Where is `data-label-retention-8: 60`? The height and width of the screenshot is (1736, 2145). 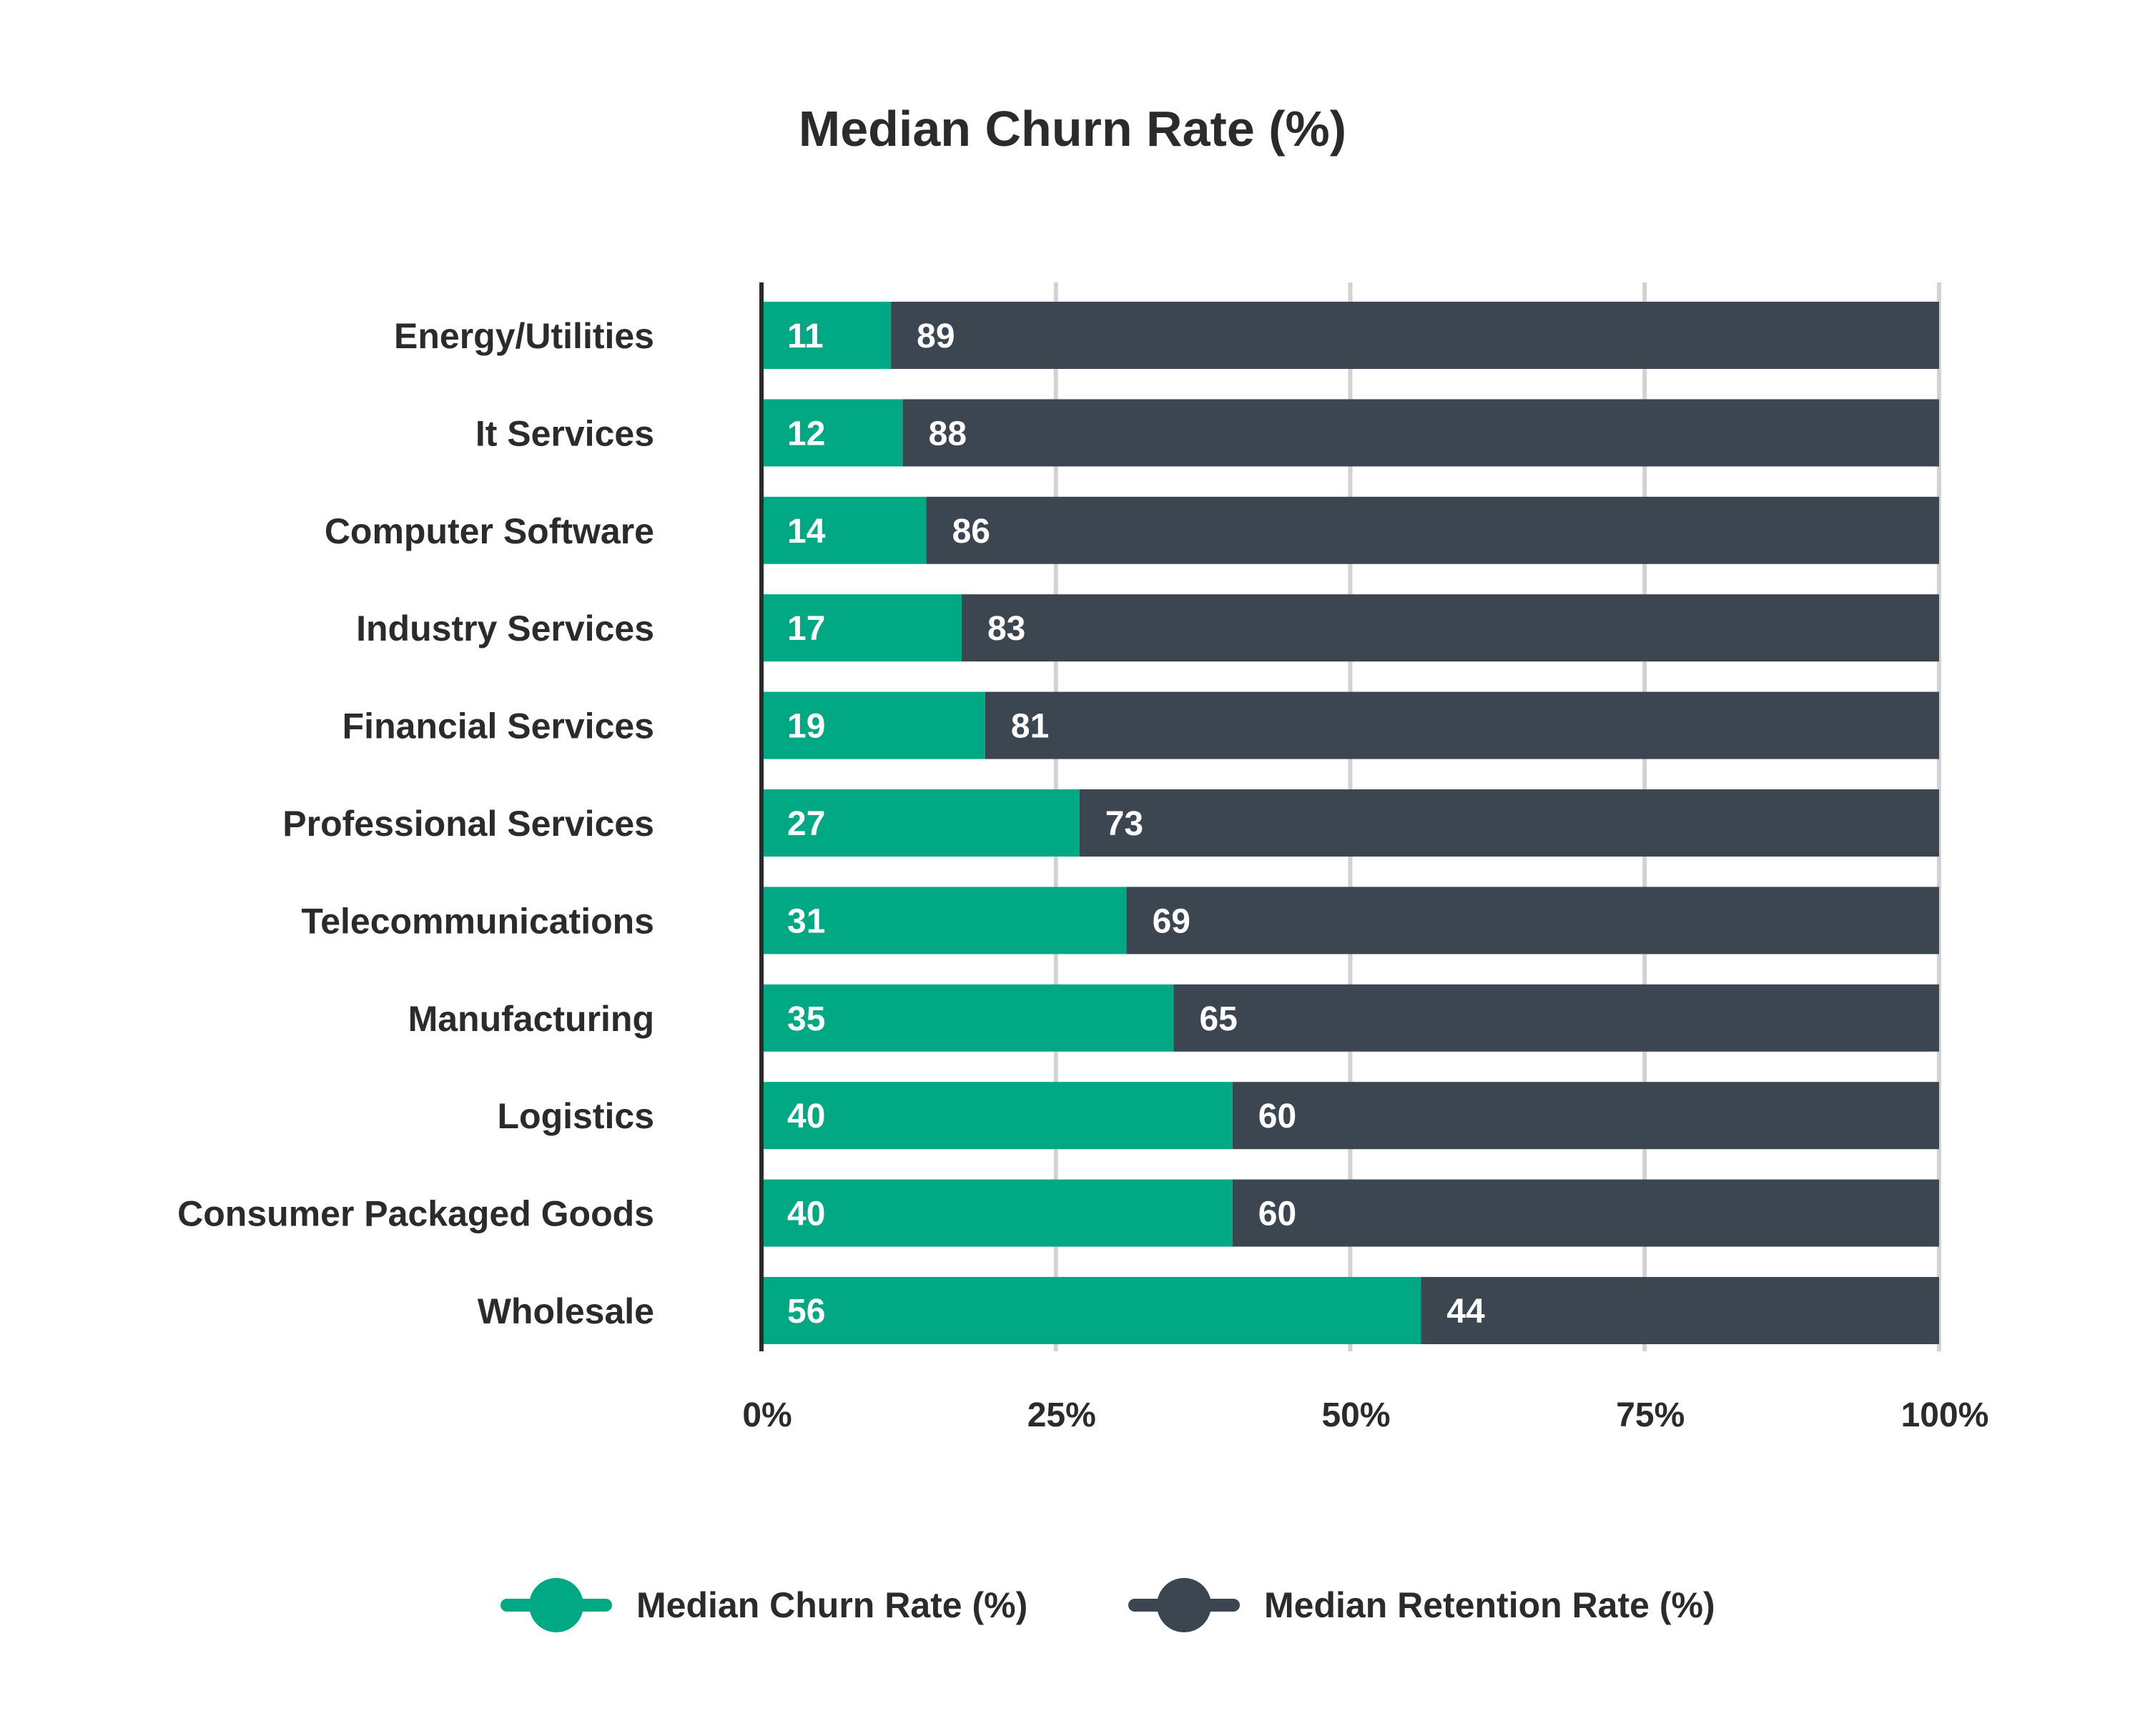 data-label-retention-8: 60 is located at coordinates (1277, 1116).